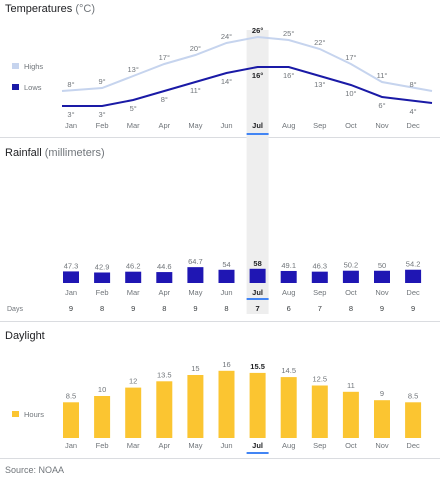  I want to click on rain-value-label: 58, so click(257, 263).